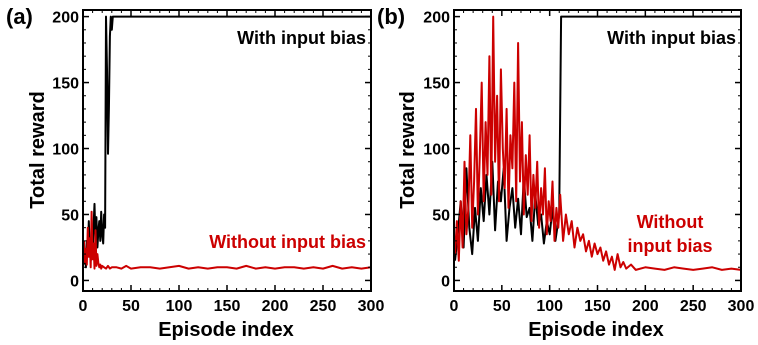 This screenshot has width=758, height=345. I want to click on panel-a-y-tick-label: 200, so click(65, 18).